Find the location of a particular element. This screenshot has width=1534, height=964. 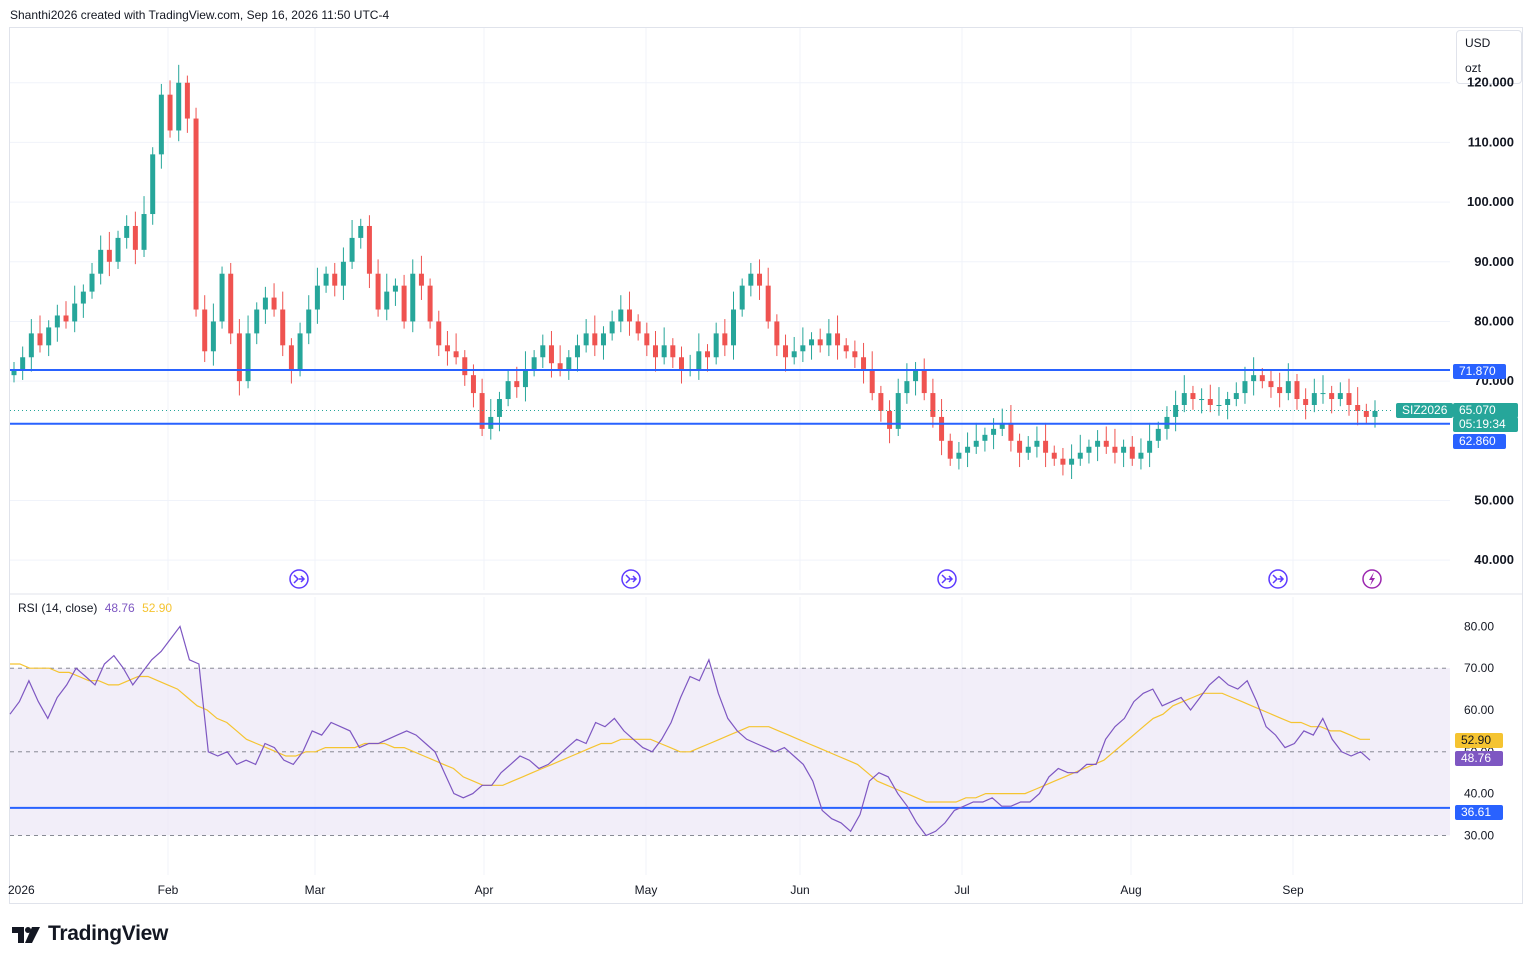

price-tick-label: 50.000 is located at coordinates (1494, 499).